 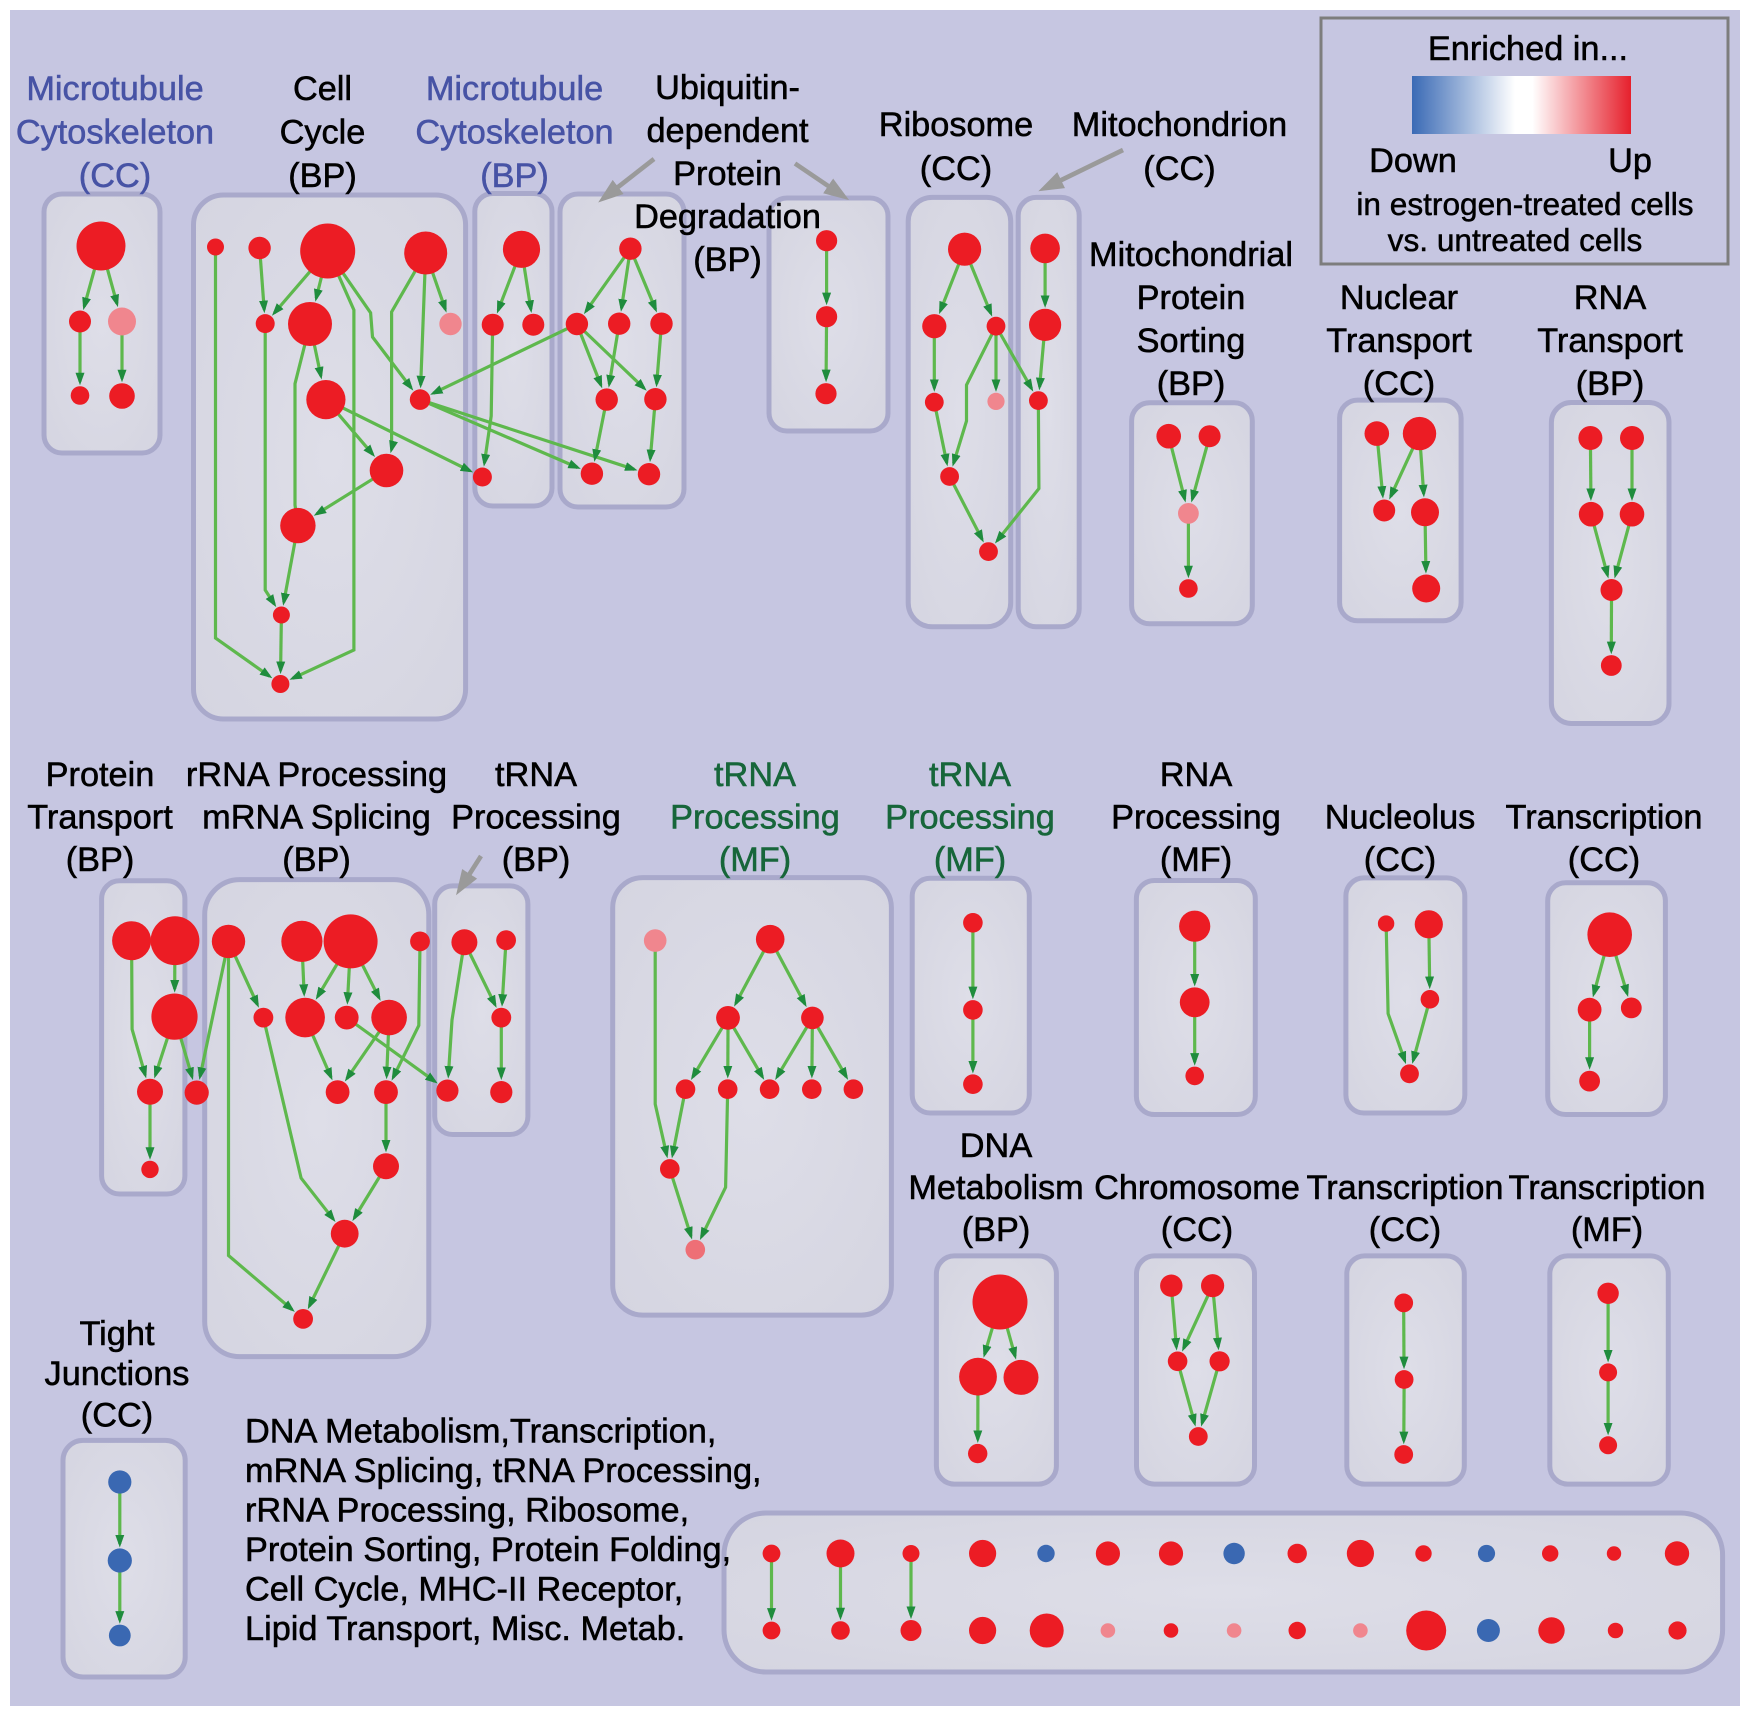 What do you see at coordinates (996, 1146) in the screenshot?
I see `svg-text: DNA` at bounding box center [996, 1146].